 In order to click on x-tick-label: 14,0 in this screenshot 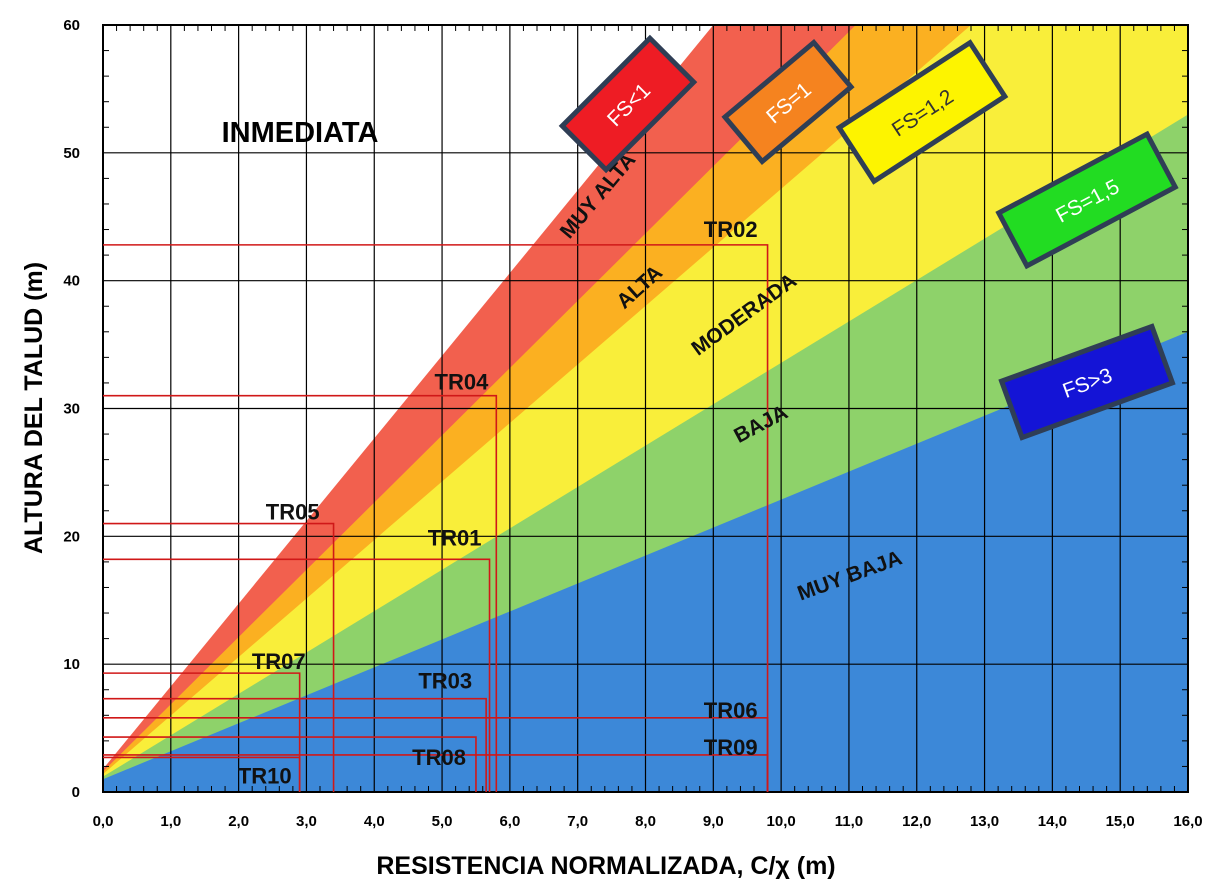, I will do `click(1052, 821)`.